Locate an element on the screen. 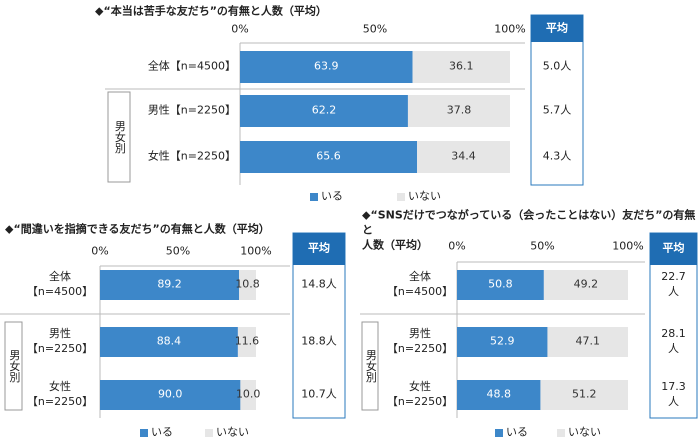 The height and width of the screenshot is (446, 700). value-label: 62.2 is located at coordinates (324, 110).